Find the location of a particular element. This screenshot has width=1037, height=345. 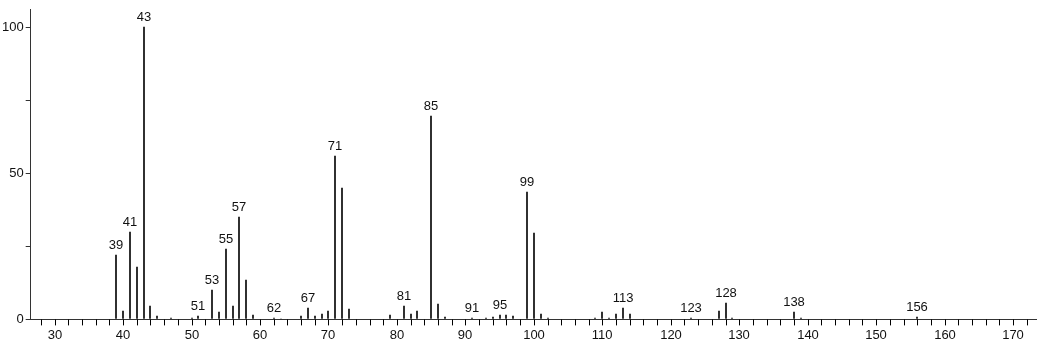

annotation: 62 is located at coordinates (274, 308).